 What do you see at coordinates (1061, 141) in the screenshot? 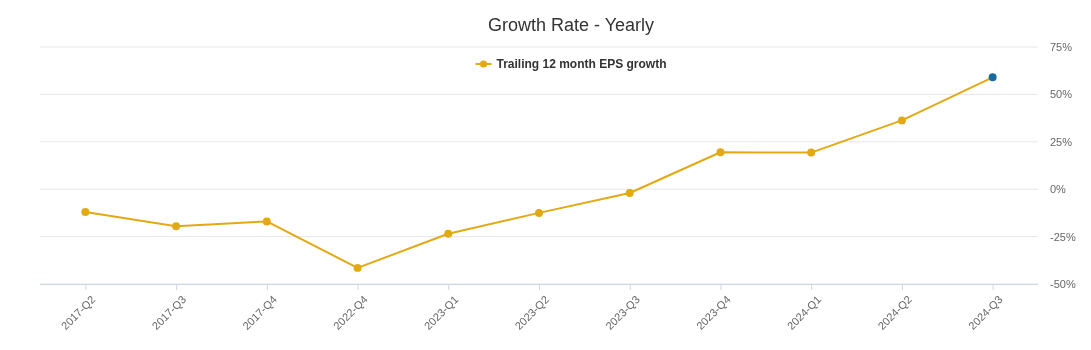
I see `y-tick-label: 25%` at bounding box center [1061, 141].